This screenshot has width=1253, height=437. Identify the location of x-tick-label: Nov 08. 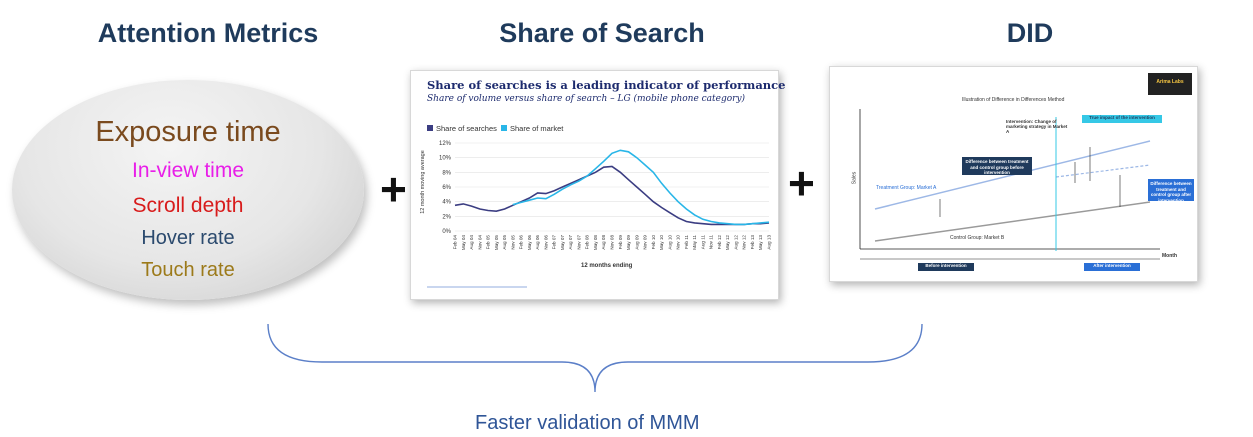
(612, 242).